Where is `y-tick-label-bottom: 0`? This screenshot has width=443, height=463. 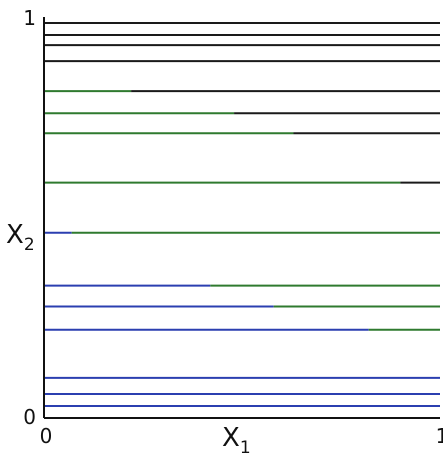
y-tick-label-bottom: 0 is located at coordinates (29, 417).